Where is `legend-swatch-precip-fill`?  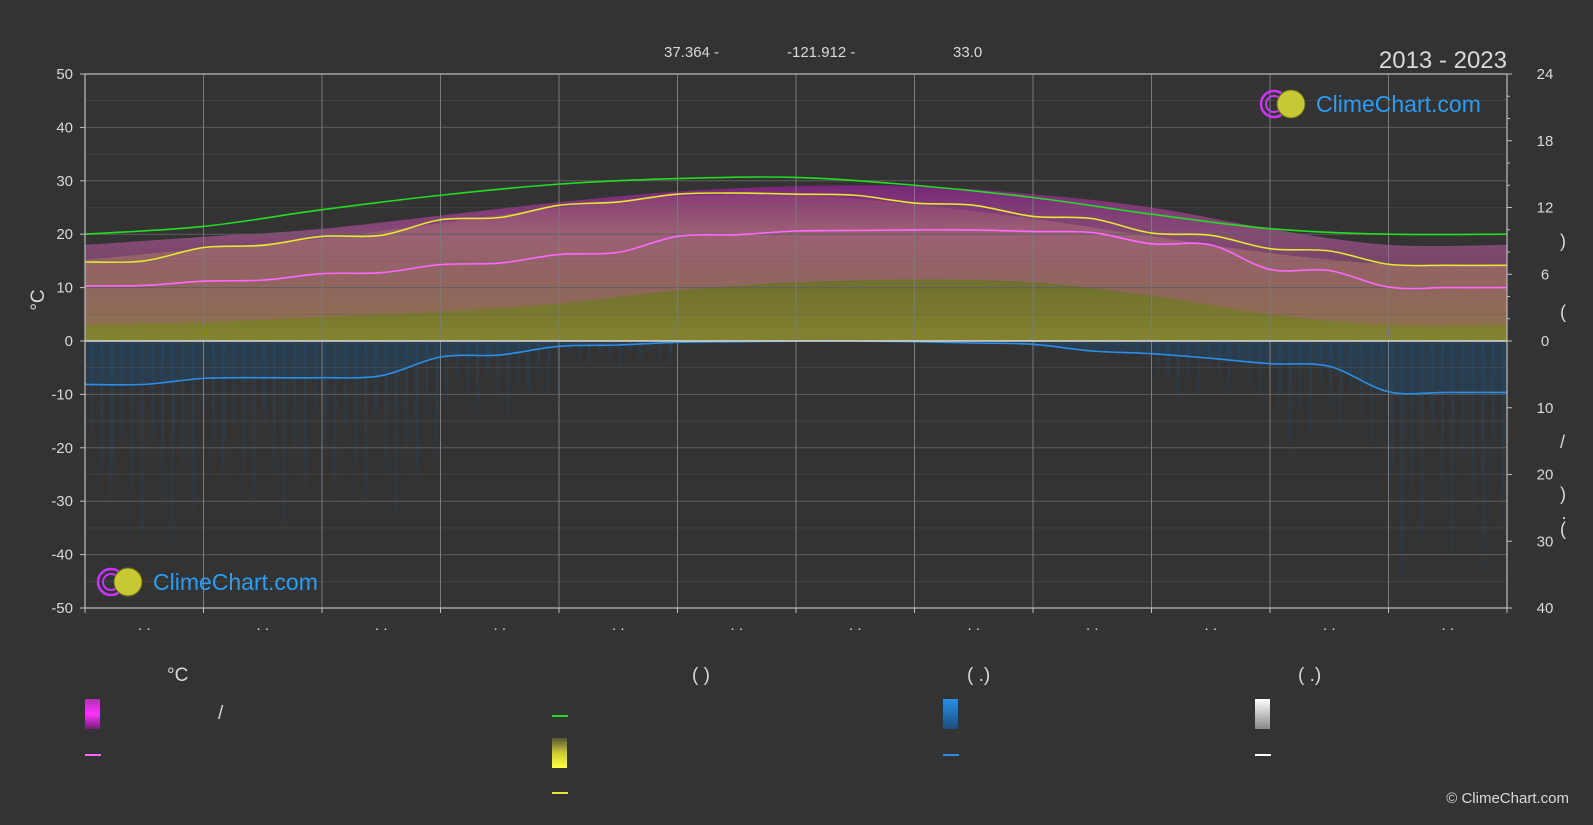
legend-swatch-precip-fill is located at coordinates (950, 714).